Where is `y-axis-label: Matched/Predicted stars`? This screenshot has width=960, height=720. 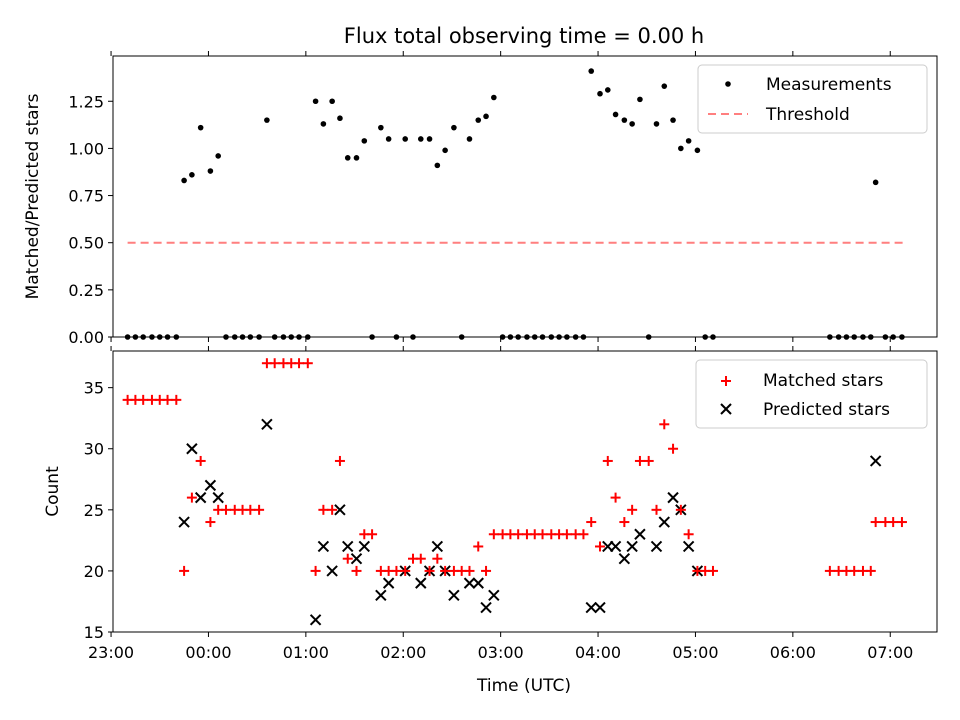 y-axis-label: Matched/Predicted stars is located at coordinates (33, 196).